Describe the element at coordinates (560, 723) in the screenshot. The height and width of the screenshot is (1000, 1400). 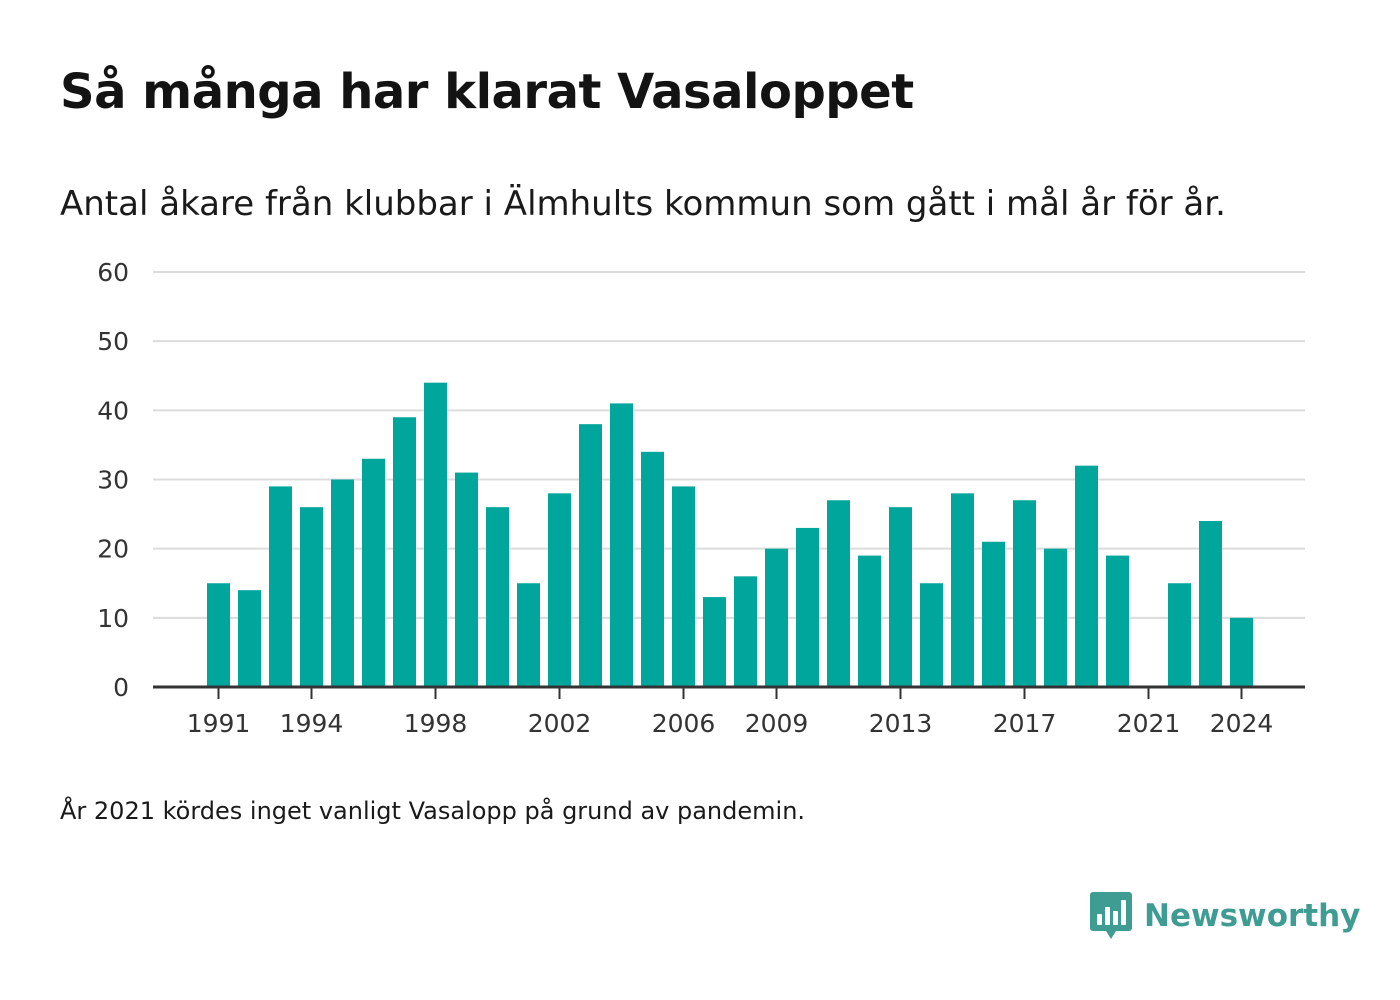
I see `x-tick-label: 2002` at that location.